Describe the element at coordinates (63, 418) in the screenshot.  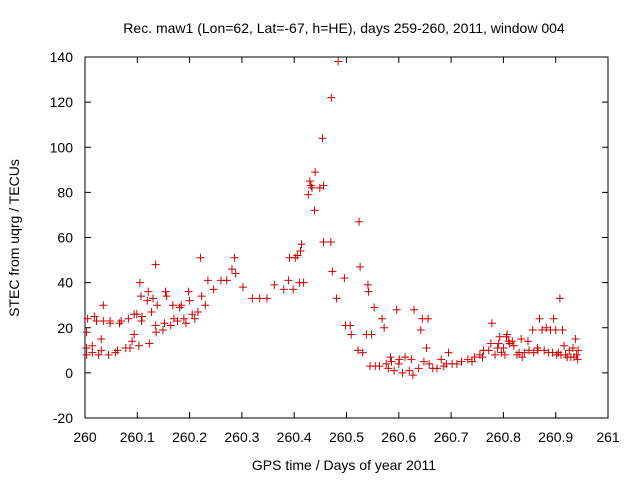
I see `y-tick-label: -20` at that location.